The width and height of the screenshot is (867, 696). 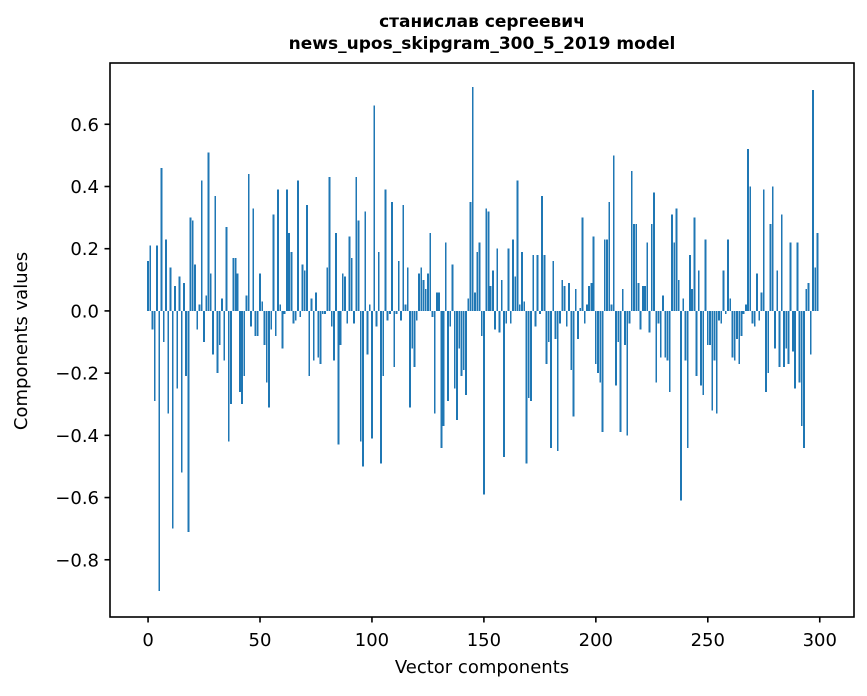 I want to click on y-axis-label: Components values, so click(x=21, y=341).